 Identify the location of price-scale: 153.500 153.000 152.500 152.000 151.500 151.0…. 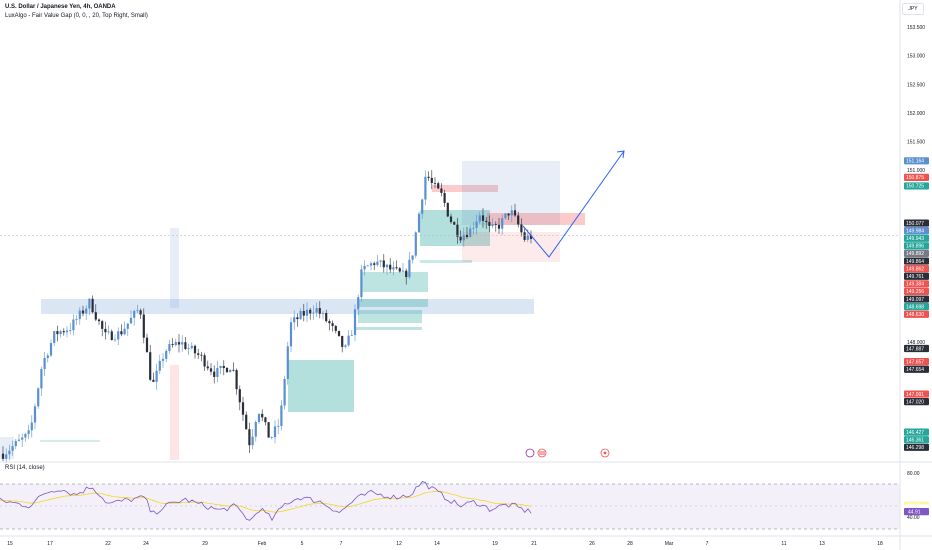
(916, 185).